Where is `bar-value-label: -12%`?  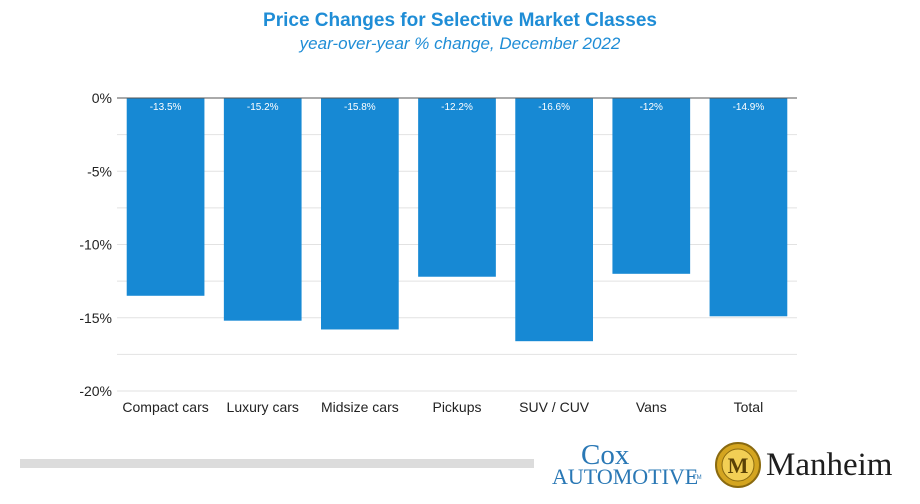 bar-value-label: -12% is located at coordinates (651, 107).